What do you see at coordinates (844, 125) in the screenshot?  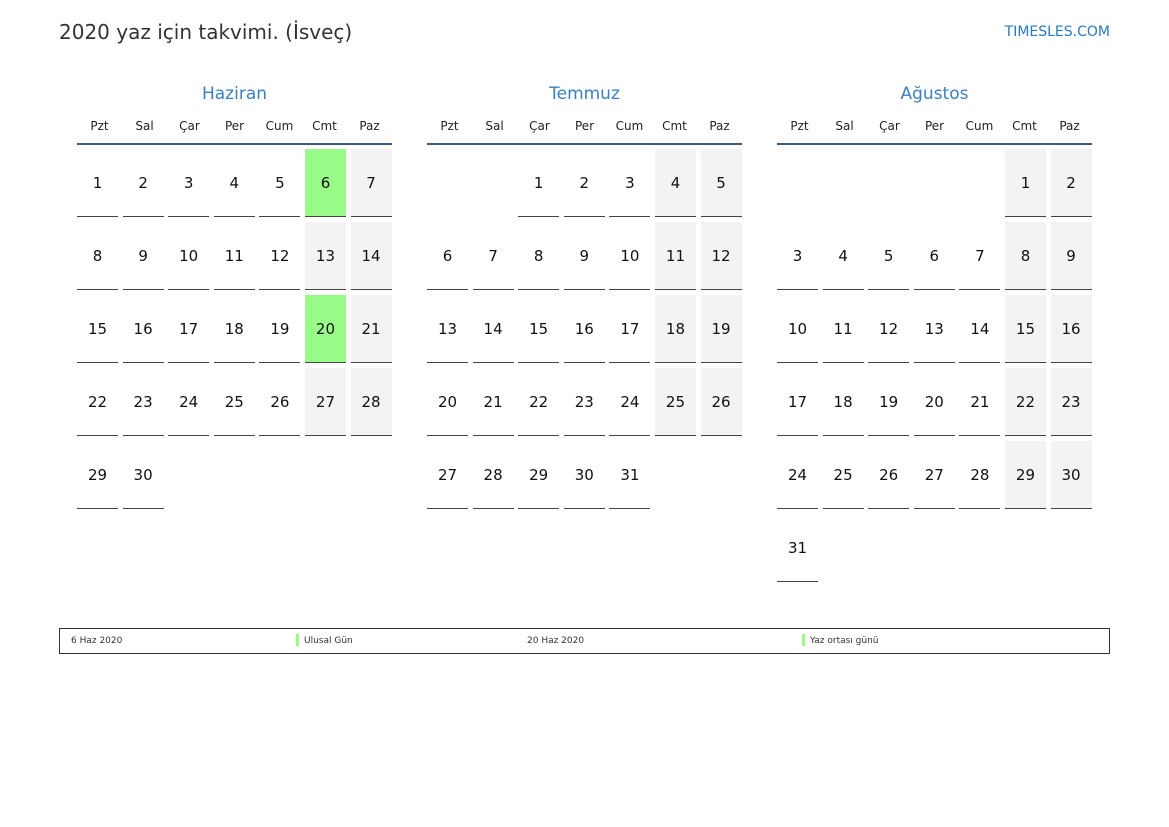 I see `weekday-label: Sal` at bounding box center [844, 125].